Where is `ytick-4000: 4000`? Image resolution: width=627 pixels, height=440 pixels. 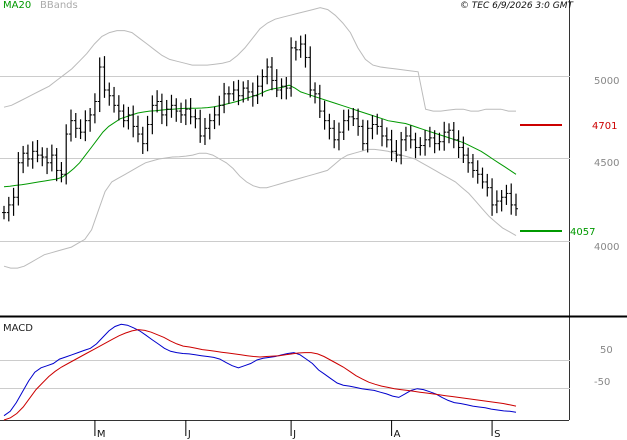 ytick-4000: 4000 is located at coordinates (606, 247).